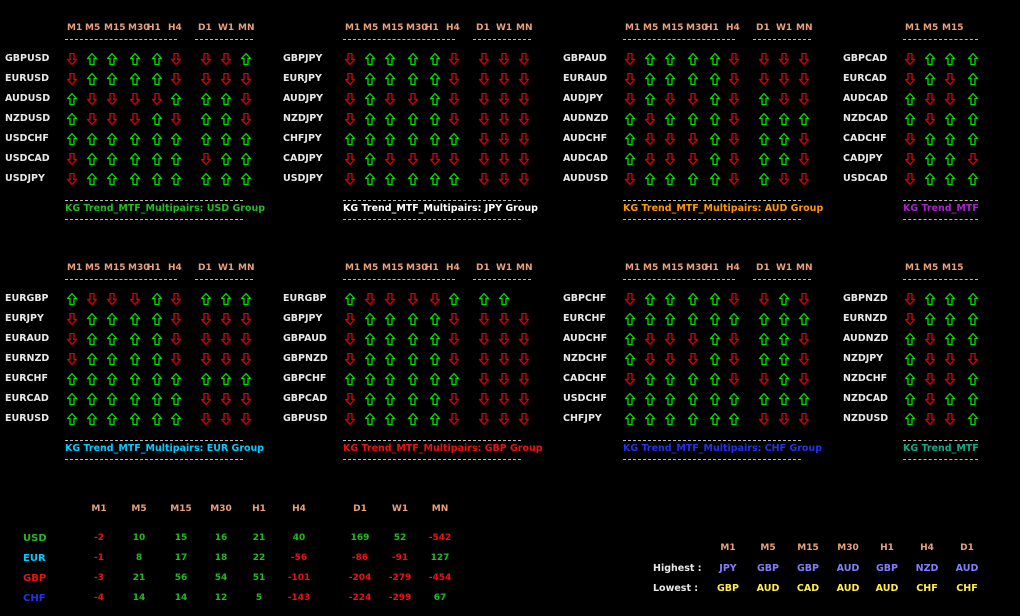 Image resolution: width=1020 pixels, height=616 pixels. Describe the element at coordinates (165, 208) in the screenshot. I see `panel-title: KG Trend_MTF_Multipairs: USD Group` at that location.